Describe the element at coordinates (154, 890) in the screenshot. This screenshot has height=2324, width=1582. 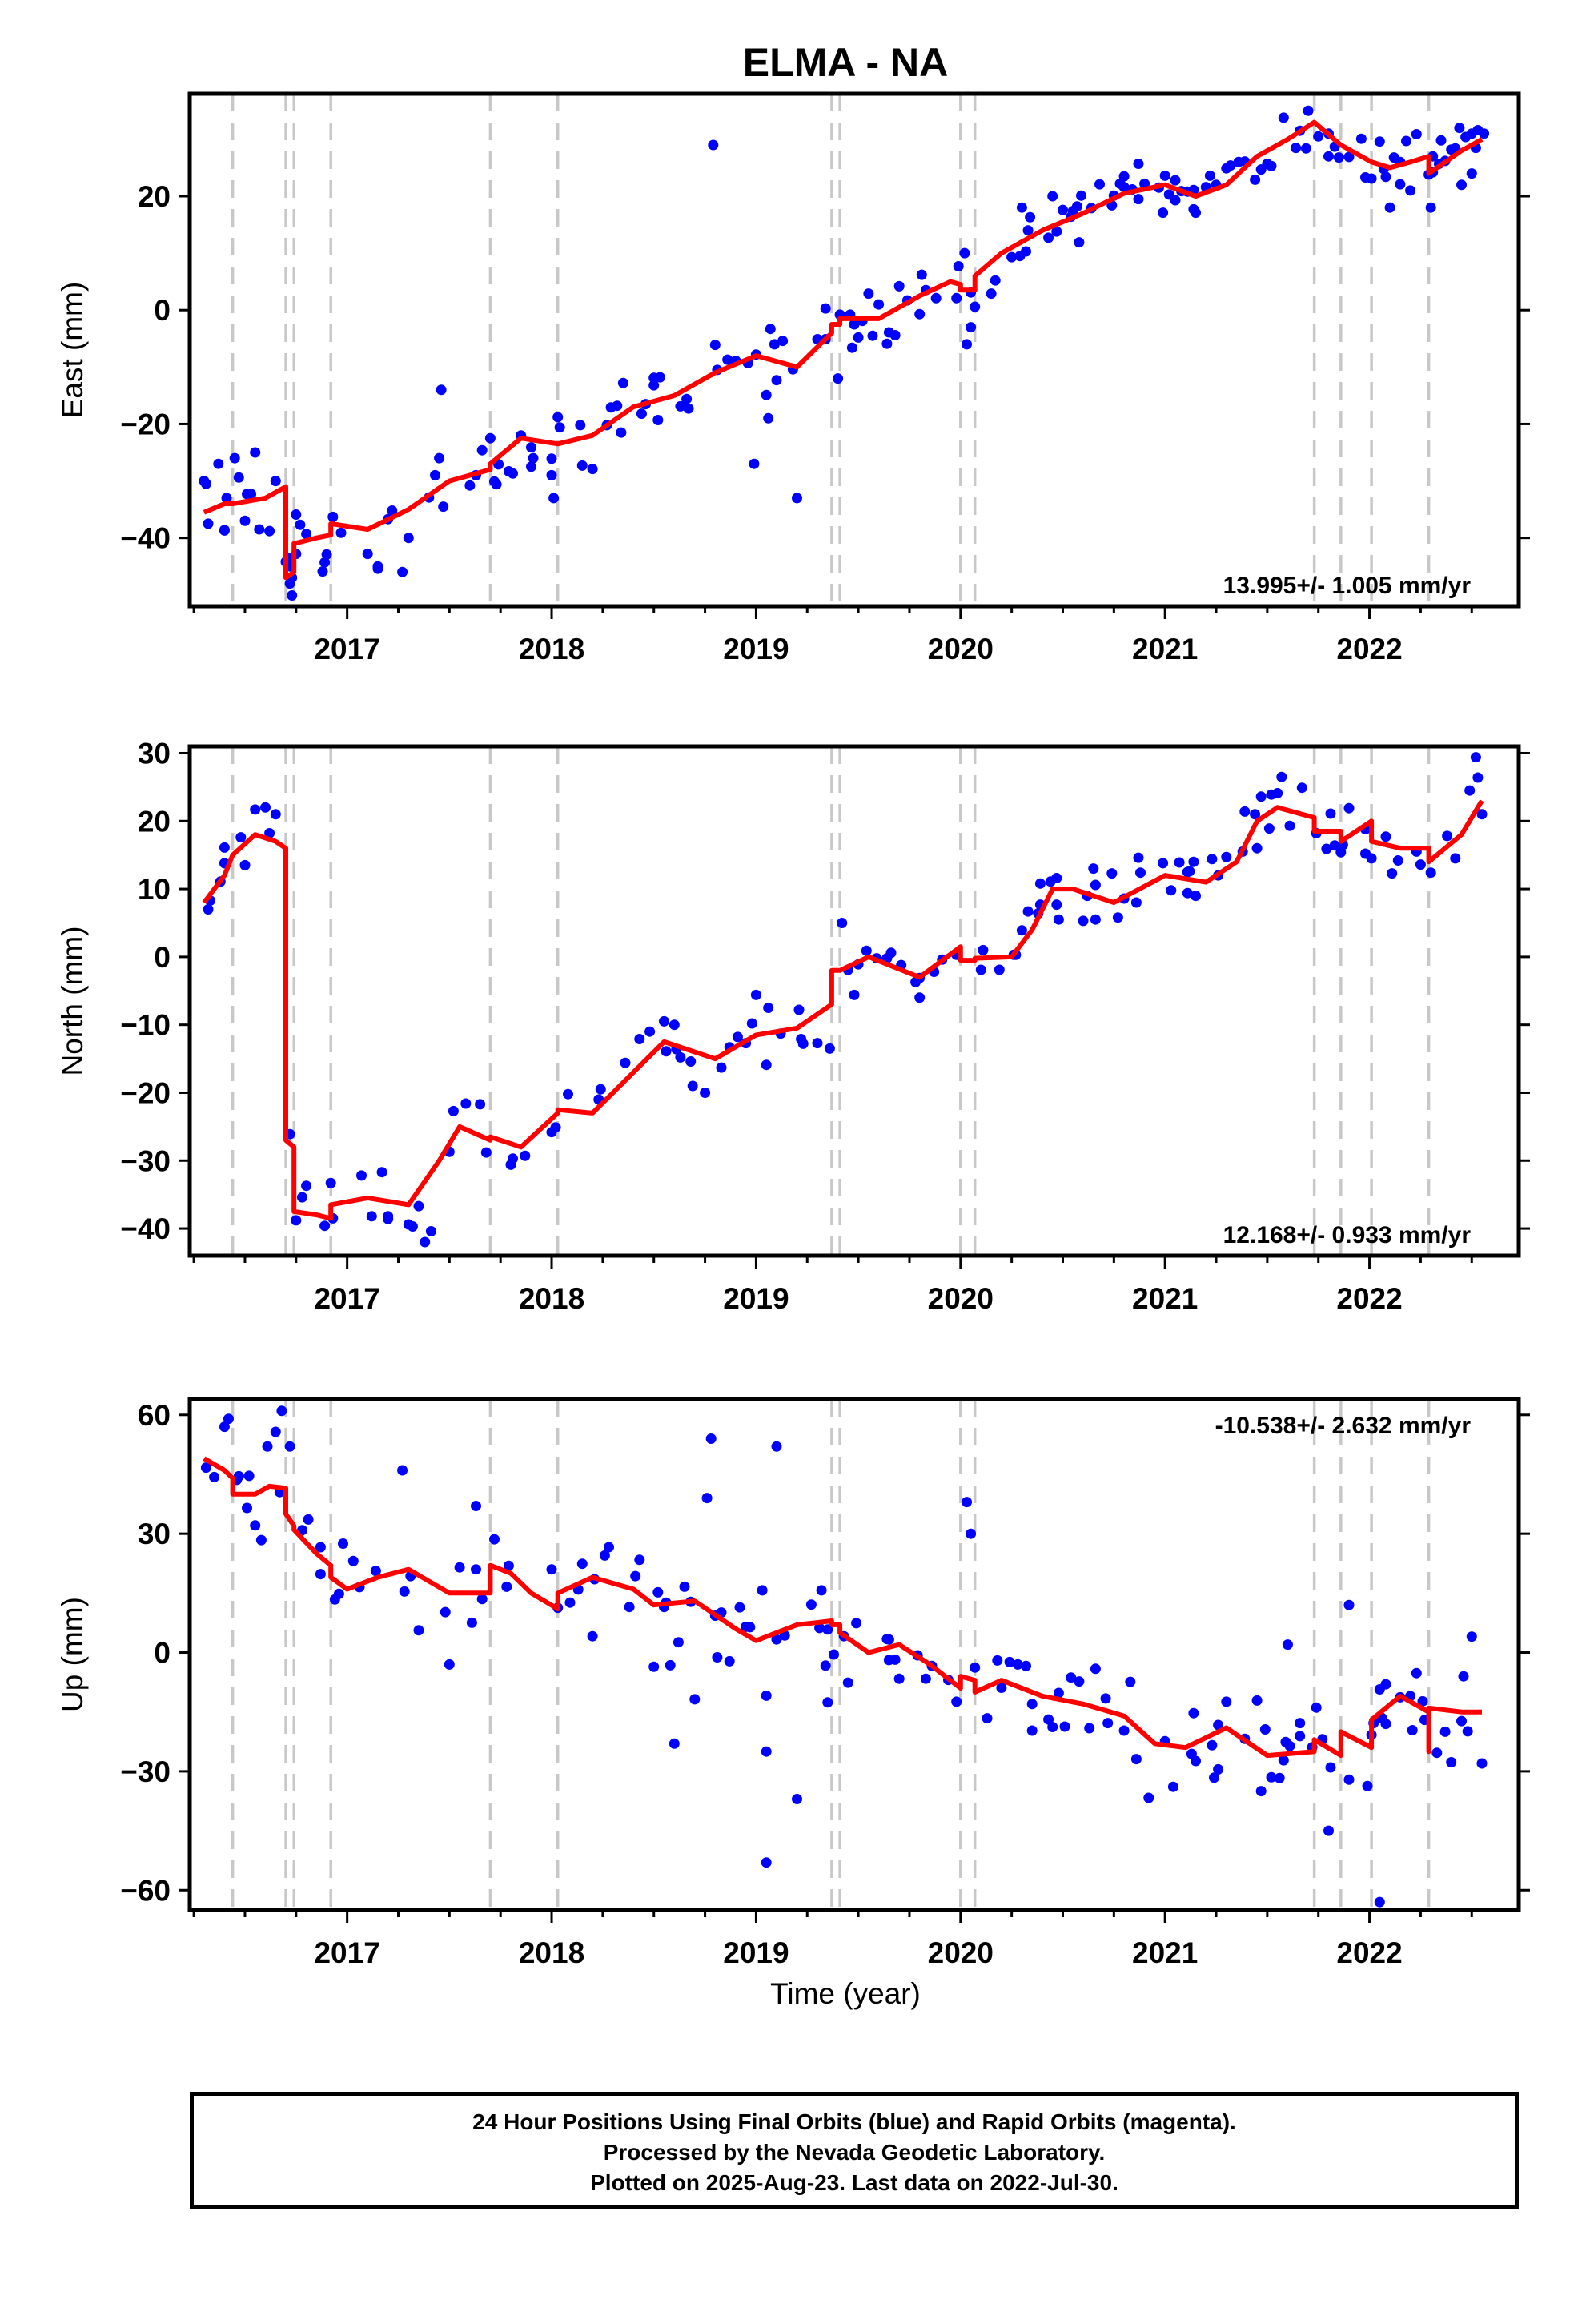
I see `y-tick-label: 10` at that location.